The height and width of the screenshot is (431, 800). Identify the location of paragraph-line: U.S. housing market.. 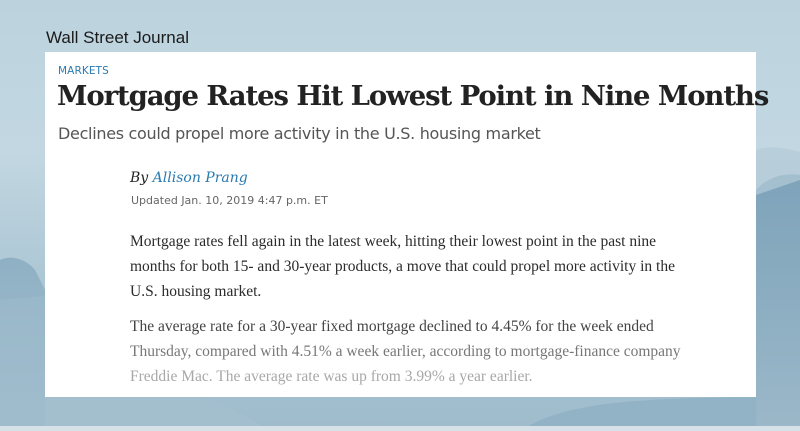
(196, 291).